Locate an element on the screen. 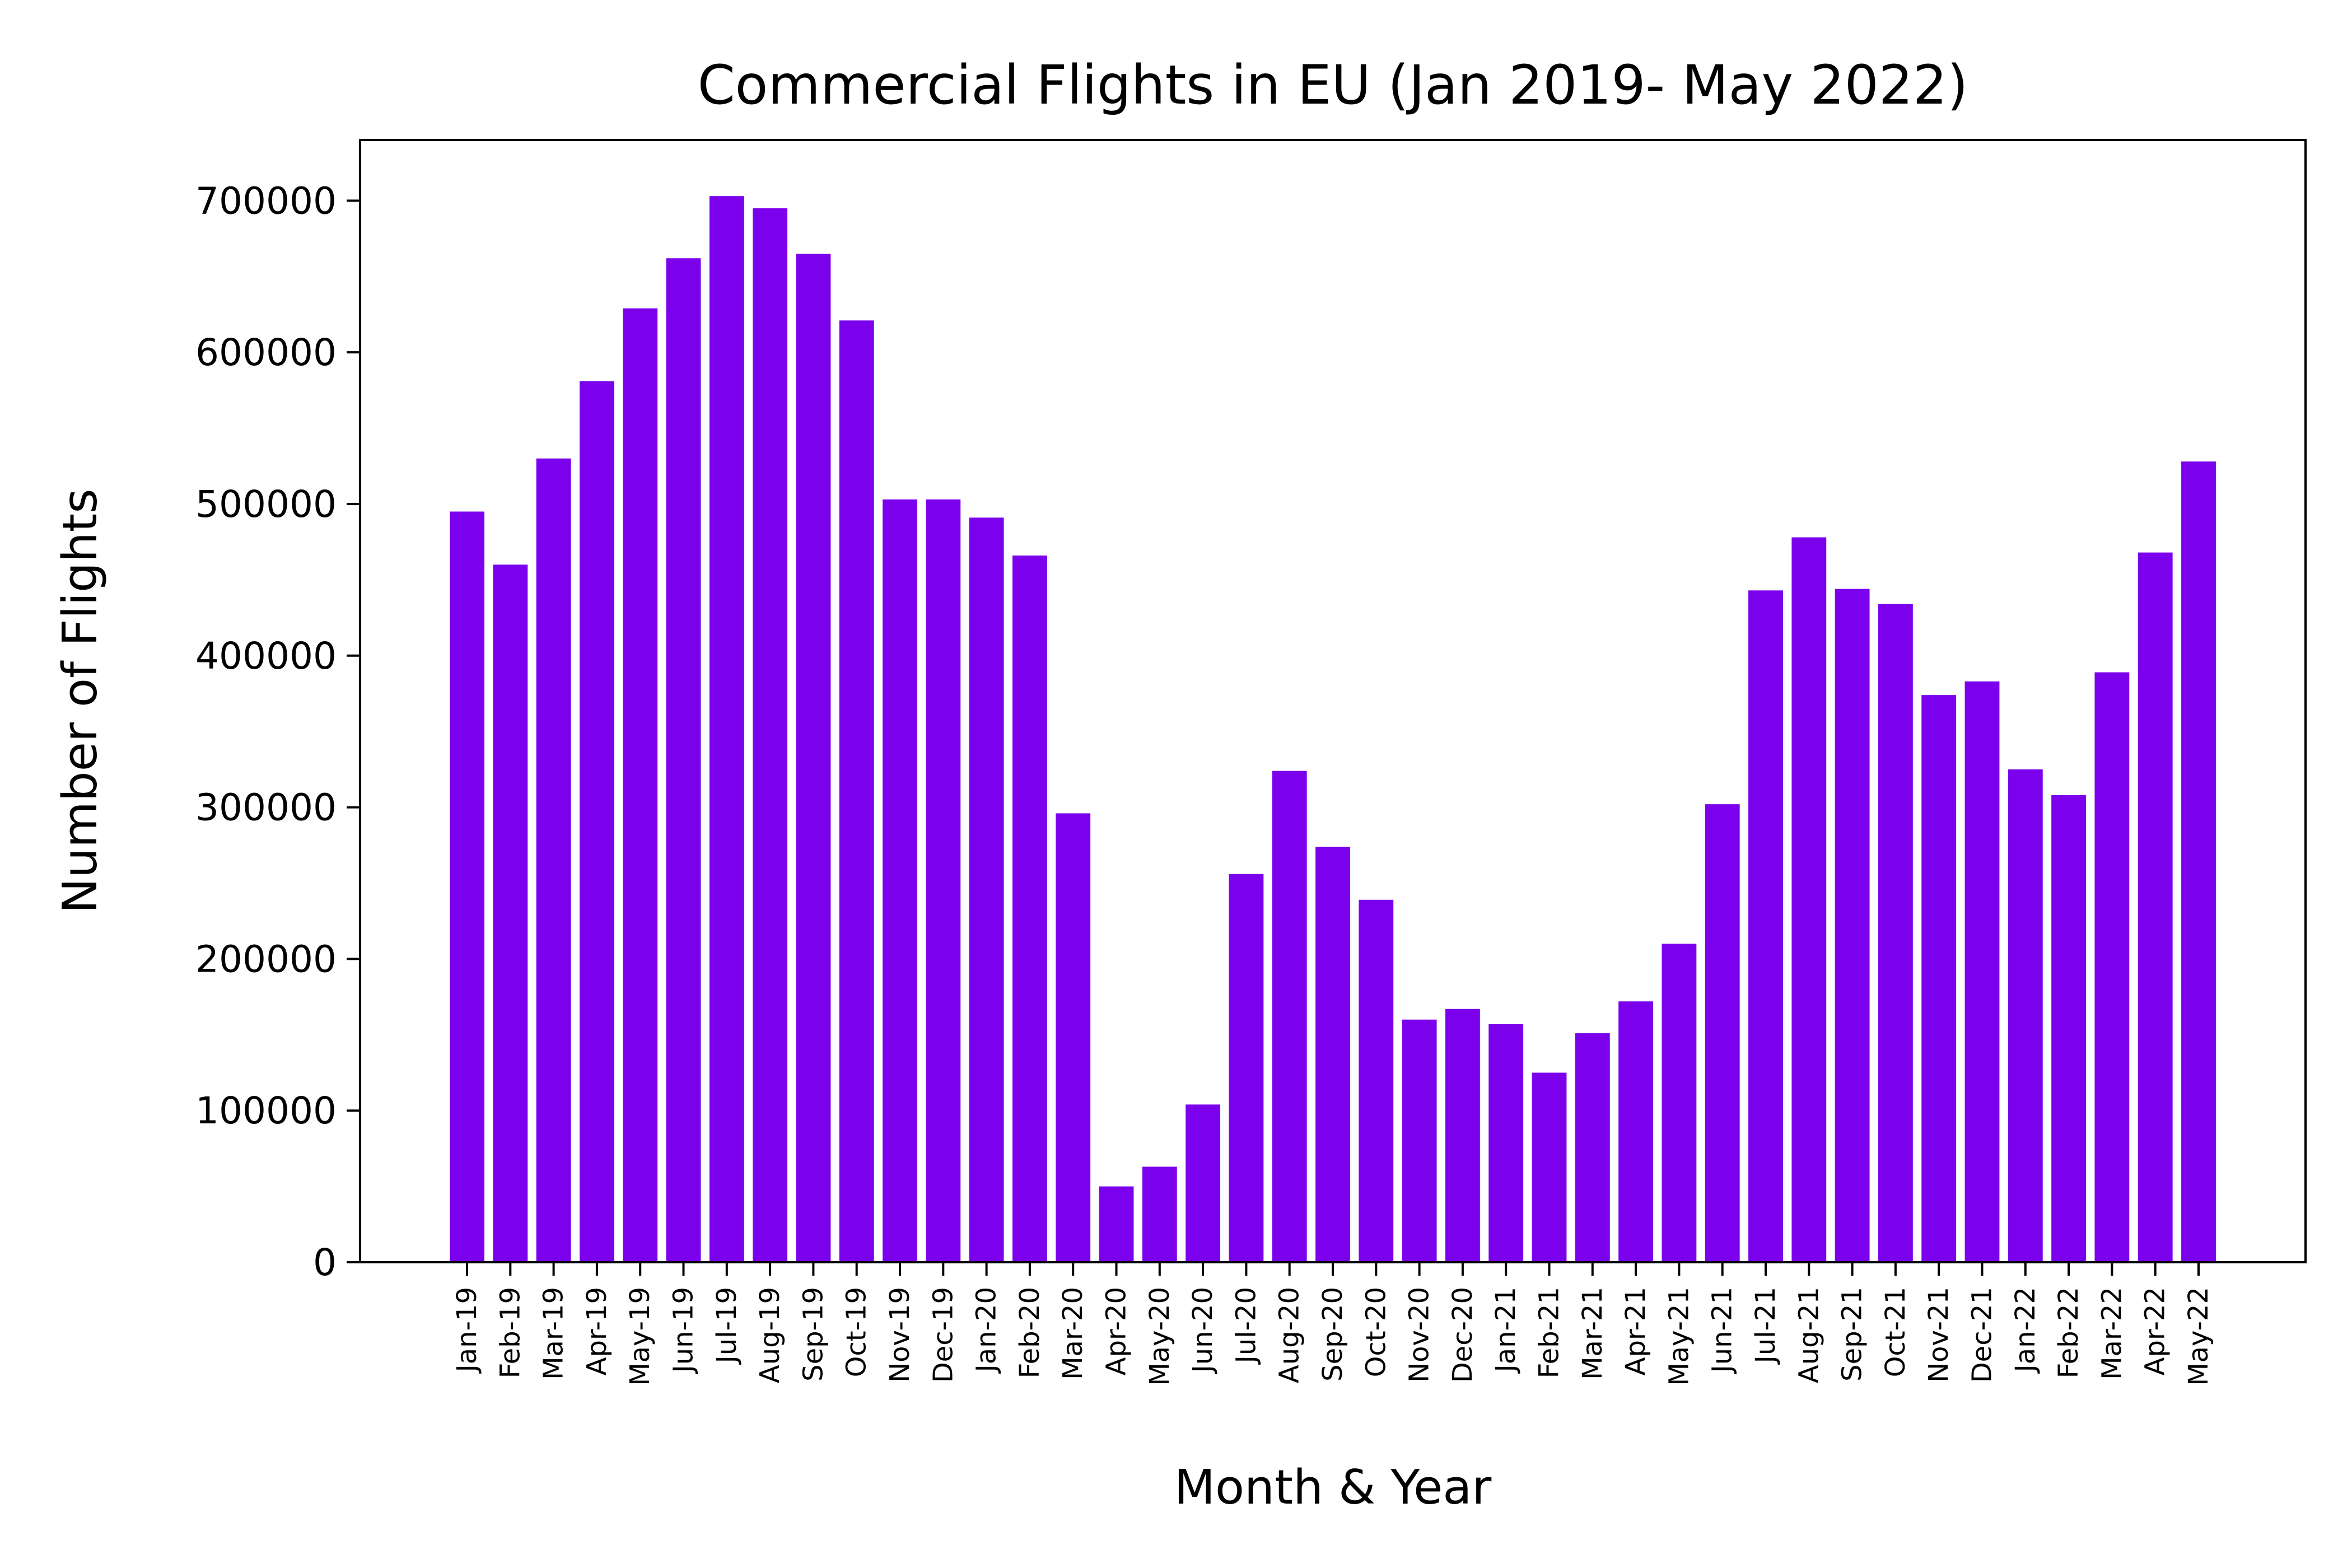 The height and width of the screenshot is (1568, 2352). x-tick-label: Nov-20 is located at coordinates (1420, 1335).